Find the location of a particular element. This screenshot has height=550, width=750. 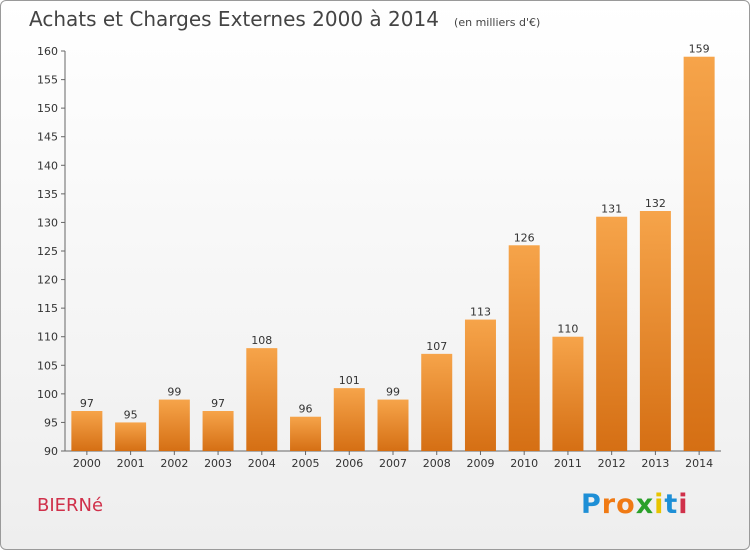

x-tick-label-2004: 2004 is located at coordinates (262, 463).